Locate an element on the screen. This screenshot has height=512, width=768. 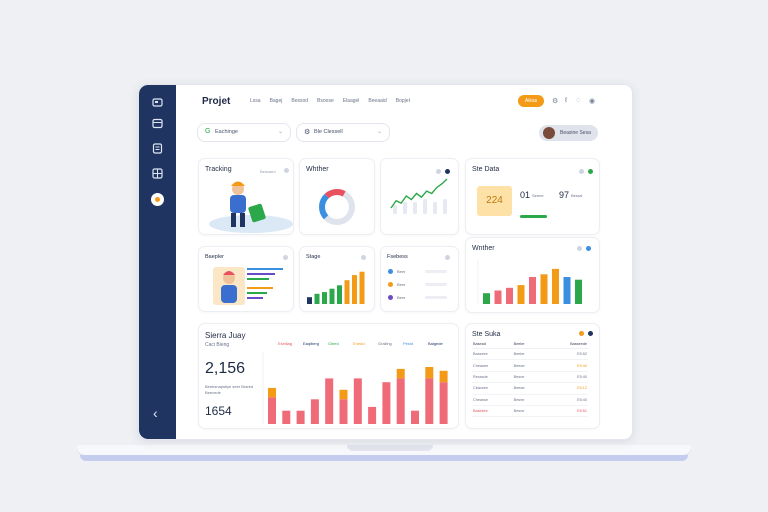
filter-select-1: G Eachinge ⌄ is located at coordinates (244, 132).